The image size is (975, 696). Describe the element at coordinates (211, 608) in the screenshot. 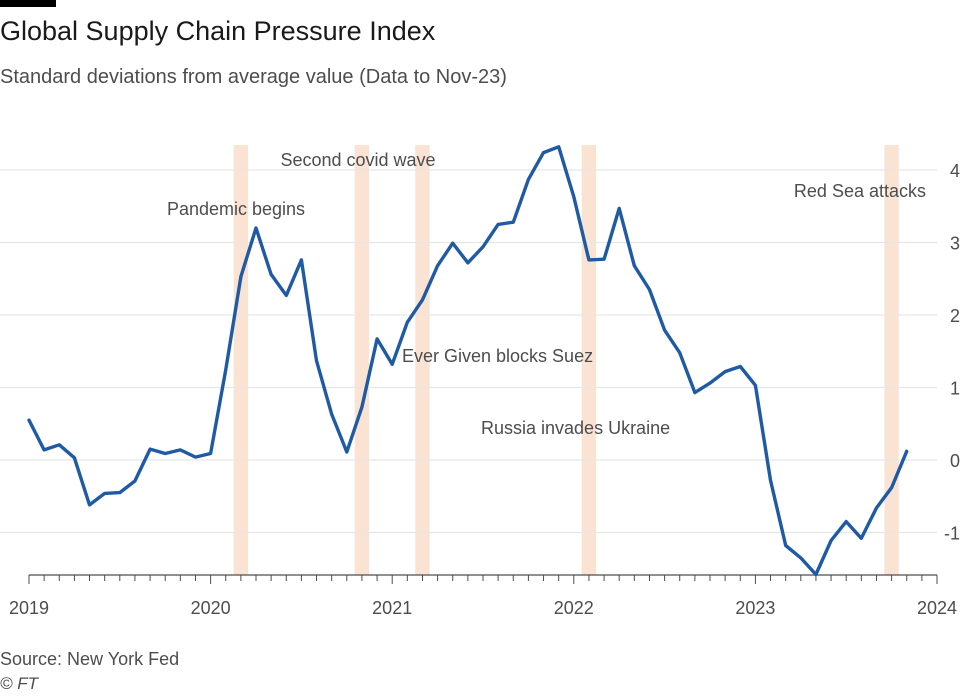

I see `x-tick-label: 2020` at that location.